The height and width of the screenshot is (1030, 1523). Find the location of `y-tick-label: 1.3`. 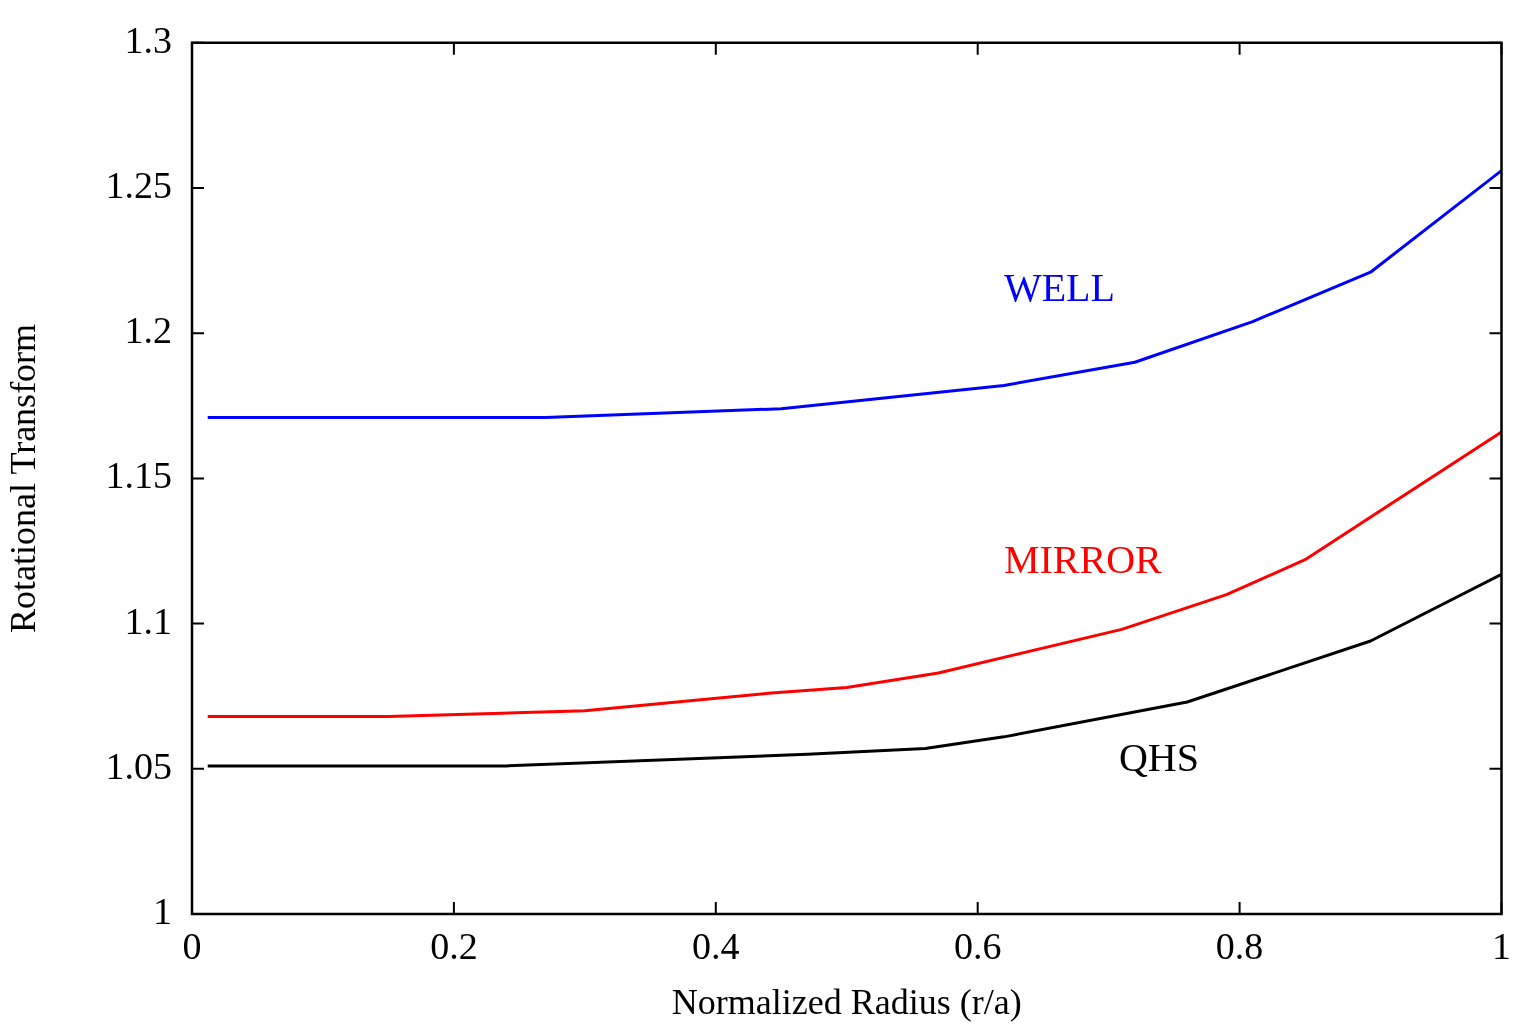

y-tick-label: 1.3 is located at coordinates (148, 39).